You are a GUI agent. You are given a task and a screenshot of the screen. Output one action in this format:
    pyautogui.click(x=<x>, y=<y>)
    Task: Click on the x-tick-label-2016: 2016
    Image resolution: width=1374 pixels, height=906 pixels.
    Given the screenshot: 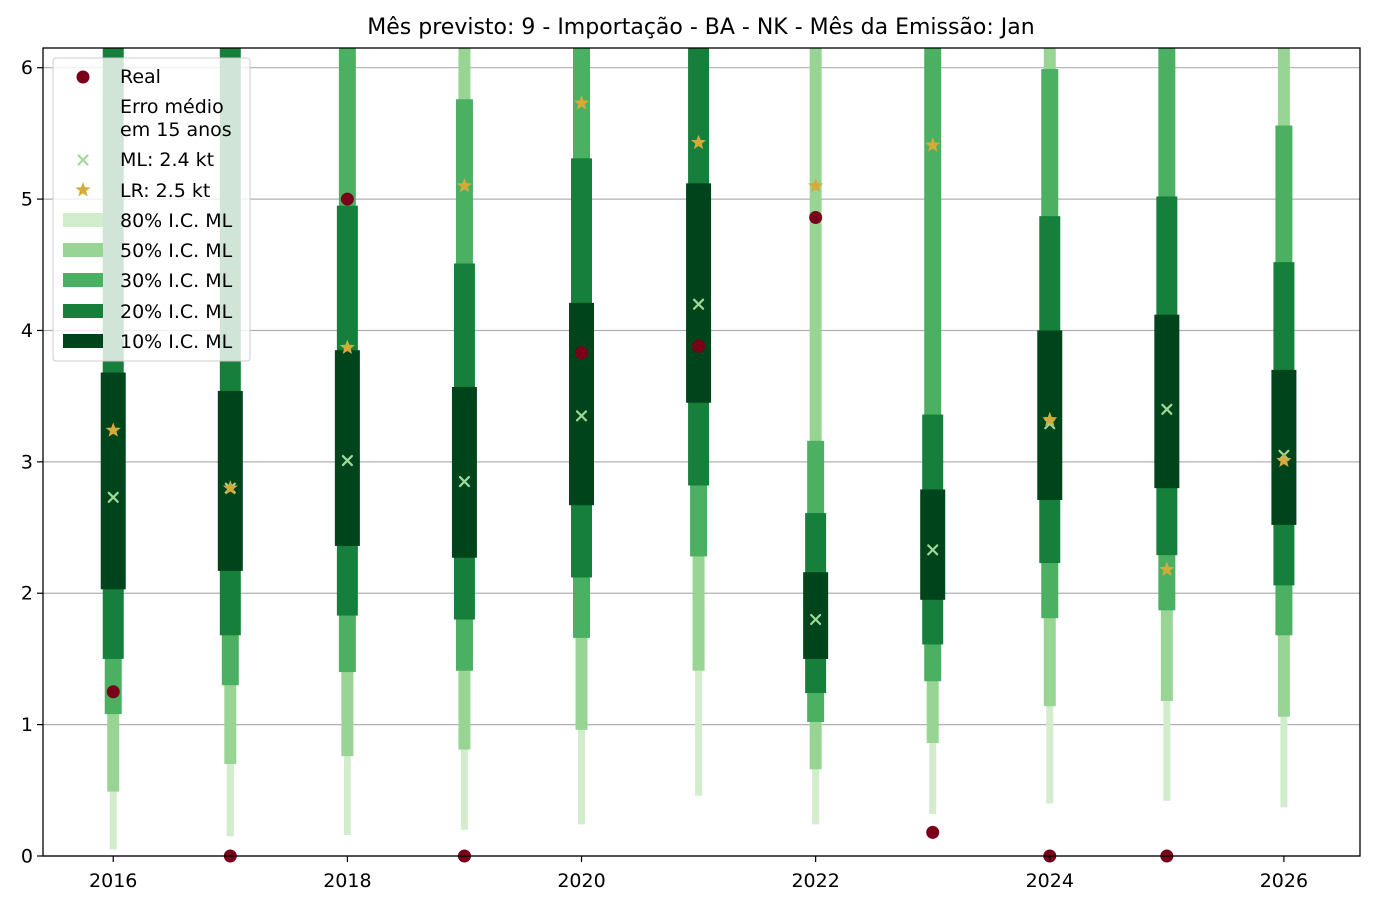 What is the action you would take?
    pyautogui.click(x=113, y=881)
    